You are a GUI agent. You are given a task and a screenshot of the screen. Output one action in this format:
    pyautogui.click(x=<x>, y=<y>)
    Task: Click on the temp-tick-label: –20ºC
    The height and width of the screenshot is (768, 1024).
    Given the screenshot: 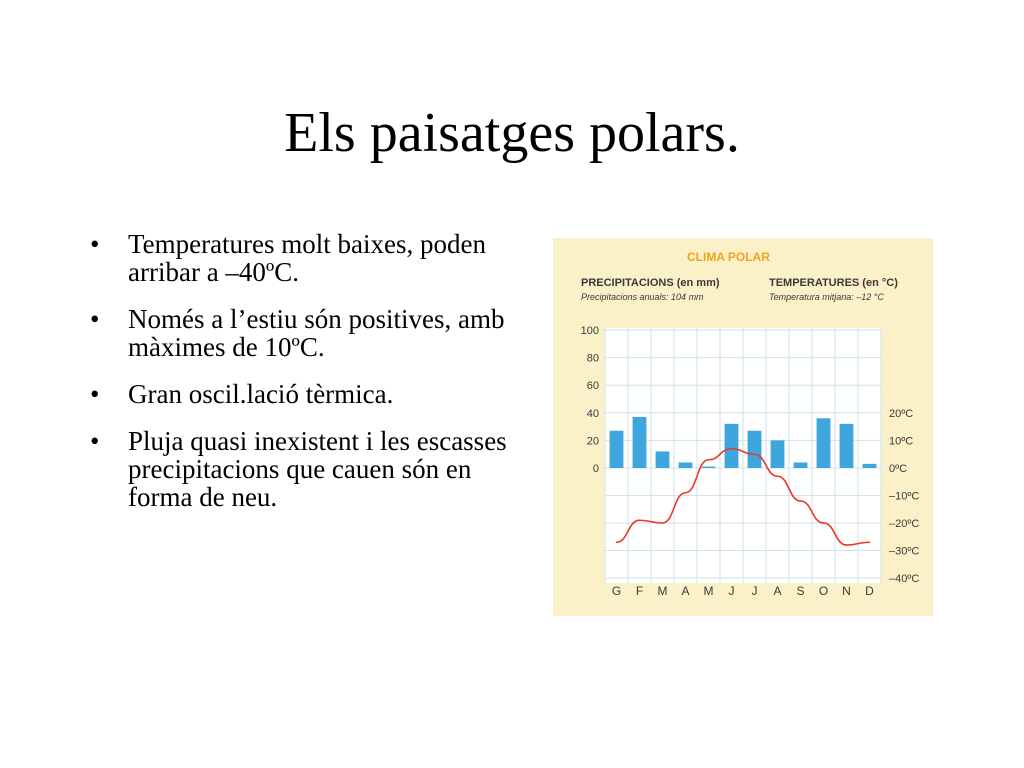 What is the action you would take?
    pyautogui.click(x=904, y=524)
    